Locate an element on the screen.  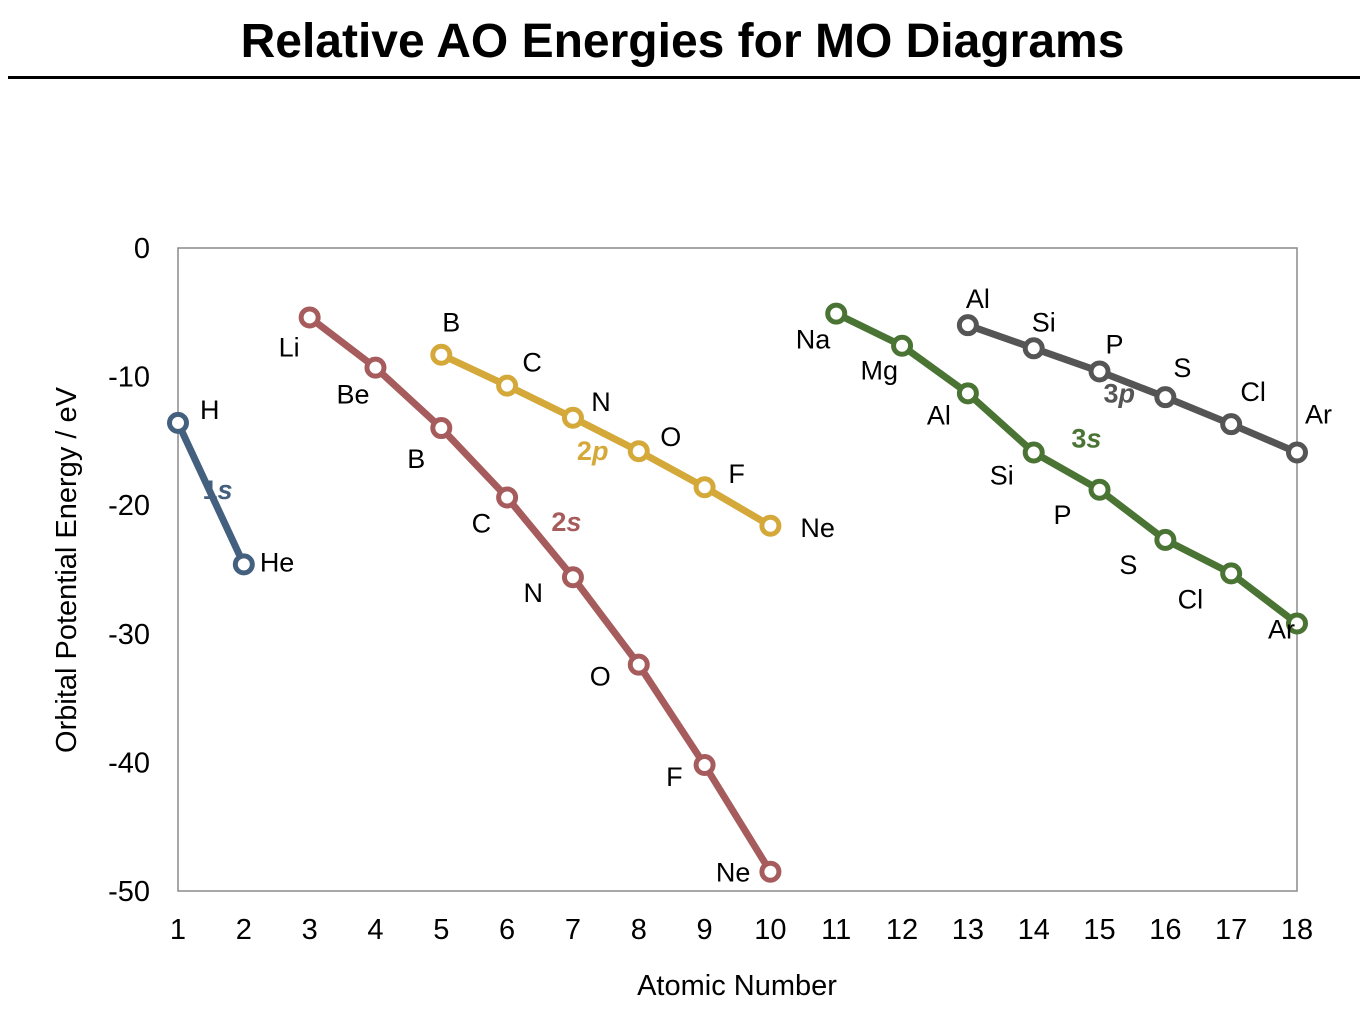
series-2p: B C N O F Ne 2p is located at coordinates (632, 425).